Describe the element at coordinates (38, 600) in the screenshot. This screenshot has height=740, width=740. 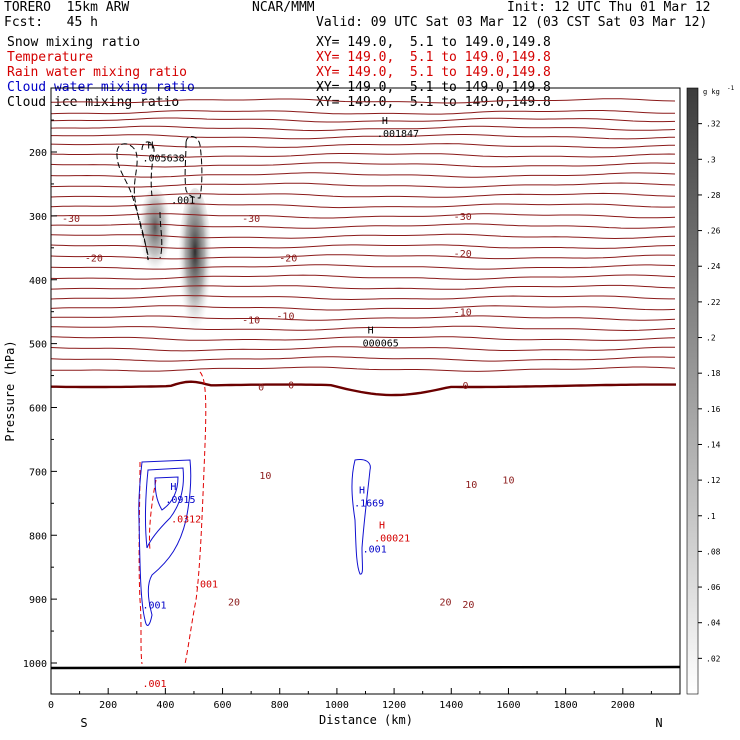
I see `y-tick-label: 900` at that location.